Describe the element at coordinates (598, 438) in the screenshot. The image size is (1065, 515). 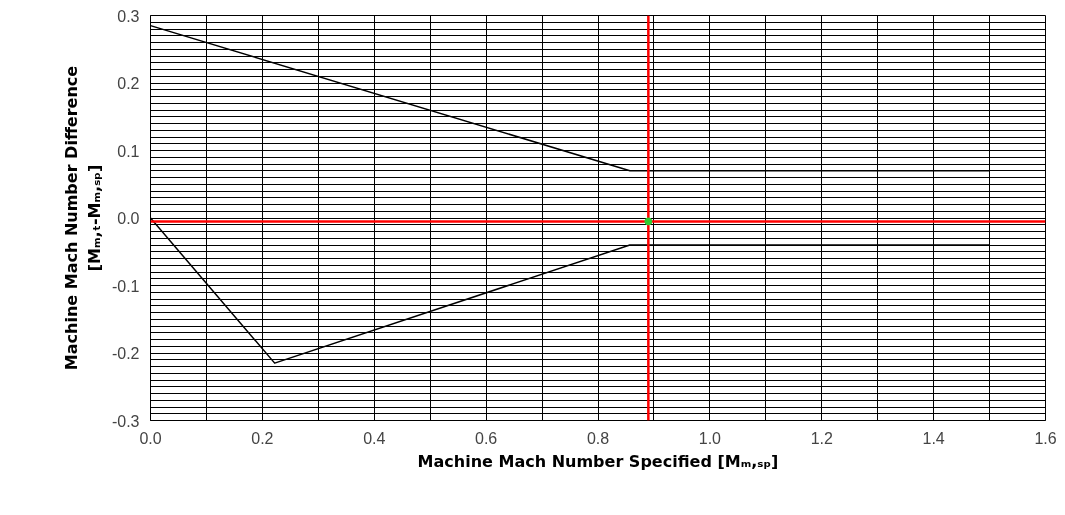
I see `x-tick-label: 0.8` at that location.